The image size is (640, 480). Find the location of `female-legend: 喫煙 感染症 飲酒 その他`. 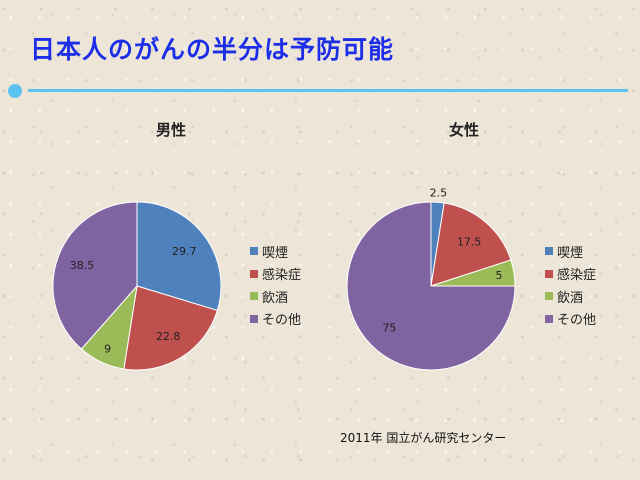

female-legend: 喫煙 感染症 飲酒 その他 is located at coordinates (570, 285).